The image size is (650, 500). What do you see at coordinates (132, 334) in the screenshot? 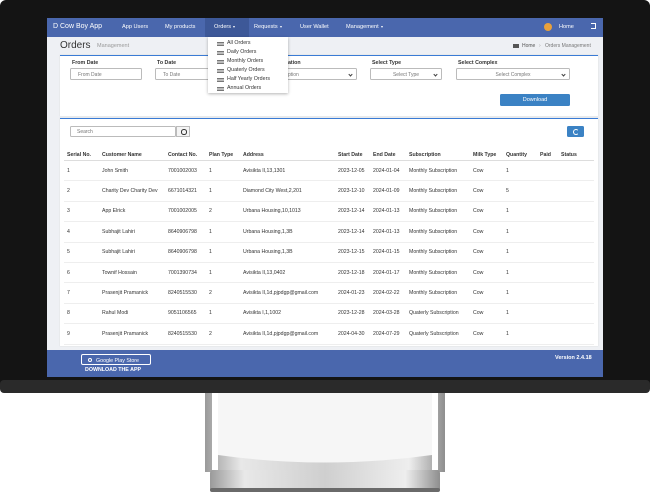
I see `table-cell: Prasenjit Pramanick` at bounding box center [132, 334].